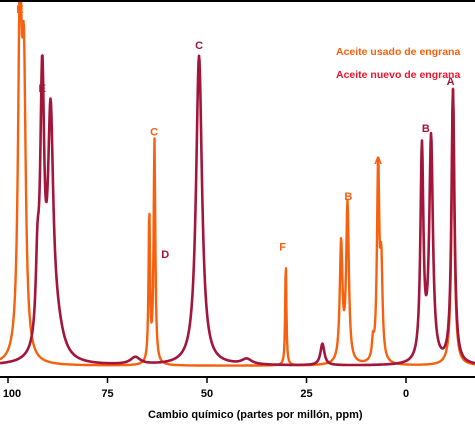 This screenshot has height=435, width=475. What do you see at coordinates (282, 248) in the screenshot?
I see `peak-label-f: F` at bounding box center [282, 248].